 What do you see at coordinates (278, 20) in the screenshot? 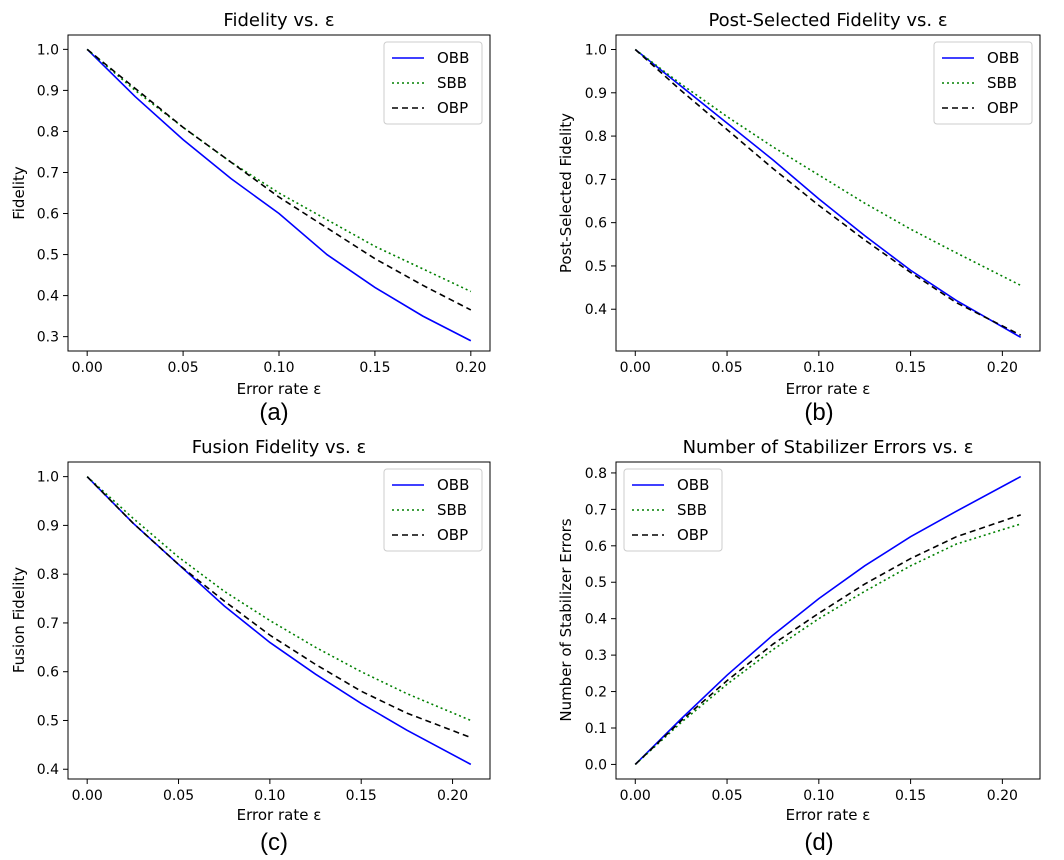
I see `chart-title: Fidelity vs. ε` at bounding box center [278, 20].